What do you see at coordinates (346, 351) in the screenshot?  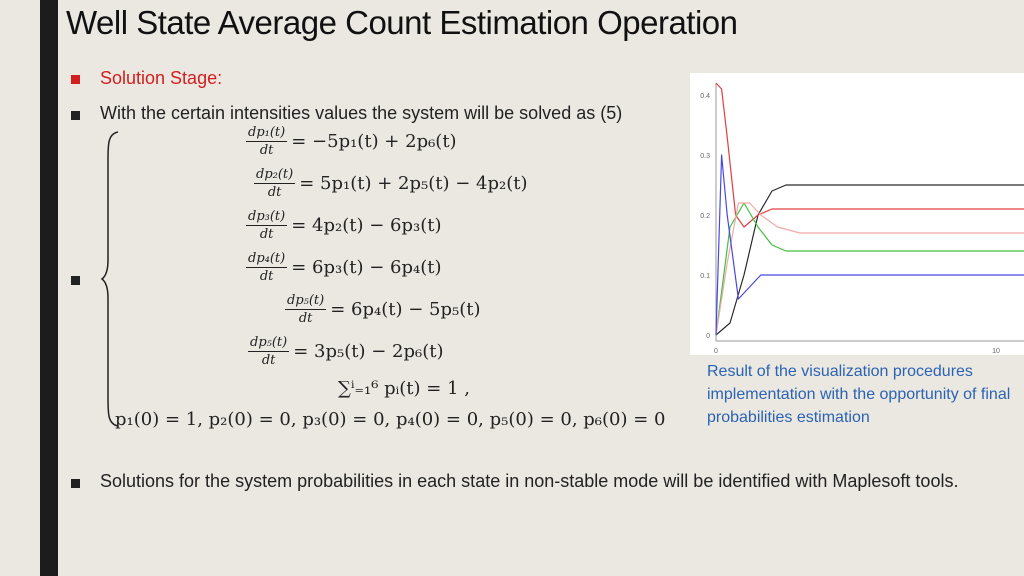 I see `equation-row: dp₅(t) dt = 3p₅(t) − 2p₆(t)` at bounding box center [346, 351].